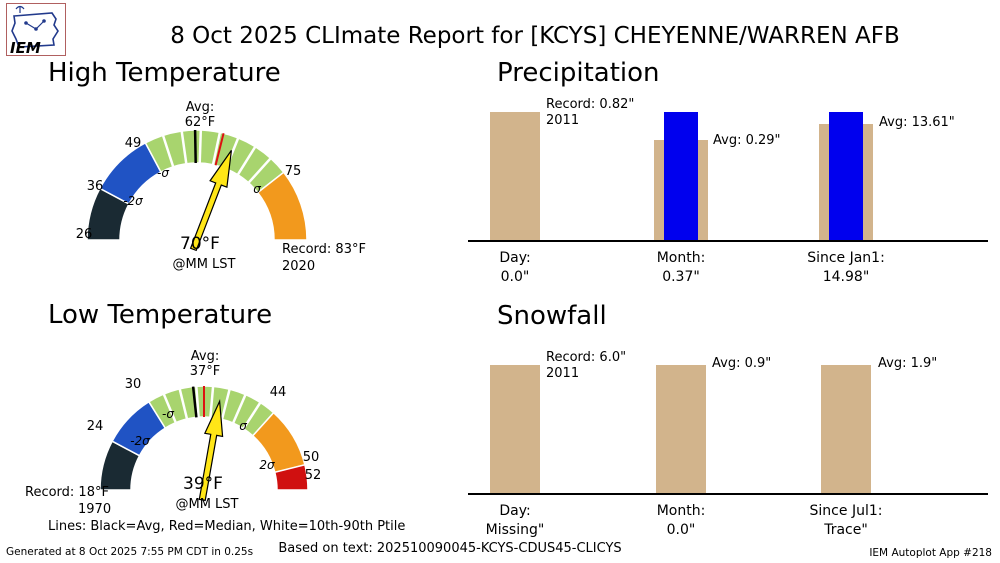  What do you see at coordinates (846, 530) in the screenshot?
I see `x-axis-label: Trace"` at bounding box center [846, 530].